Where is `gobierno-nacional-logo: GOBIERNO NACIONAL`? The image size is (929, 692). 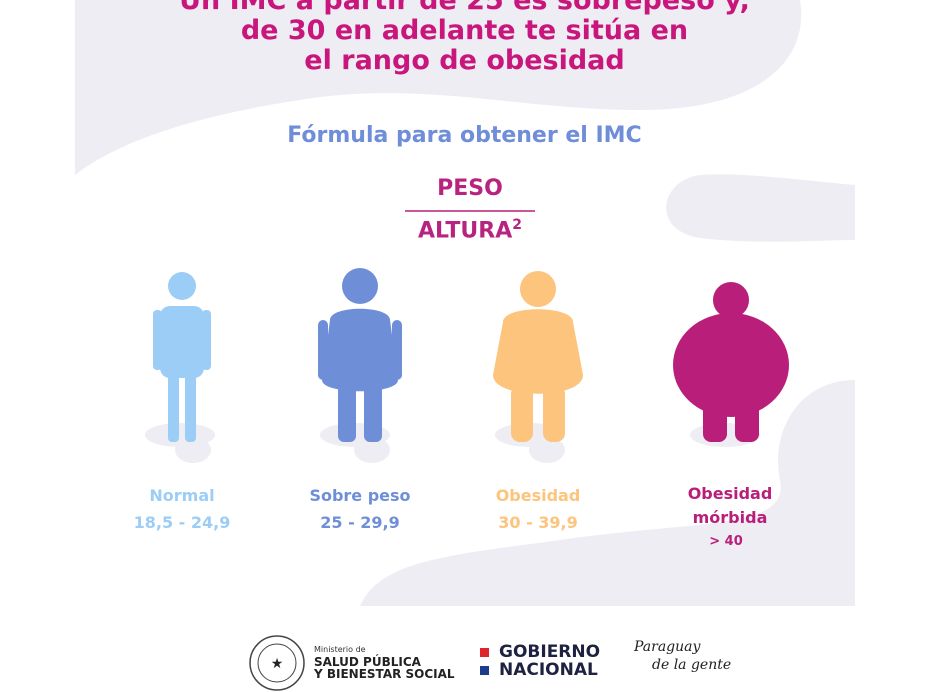
gobierno-nacional-logo: GOBIERNO NACIONAL is located at coordinates (540, 661).